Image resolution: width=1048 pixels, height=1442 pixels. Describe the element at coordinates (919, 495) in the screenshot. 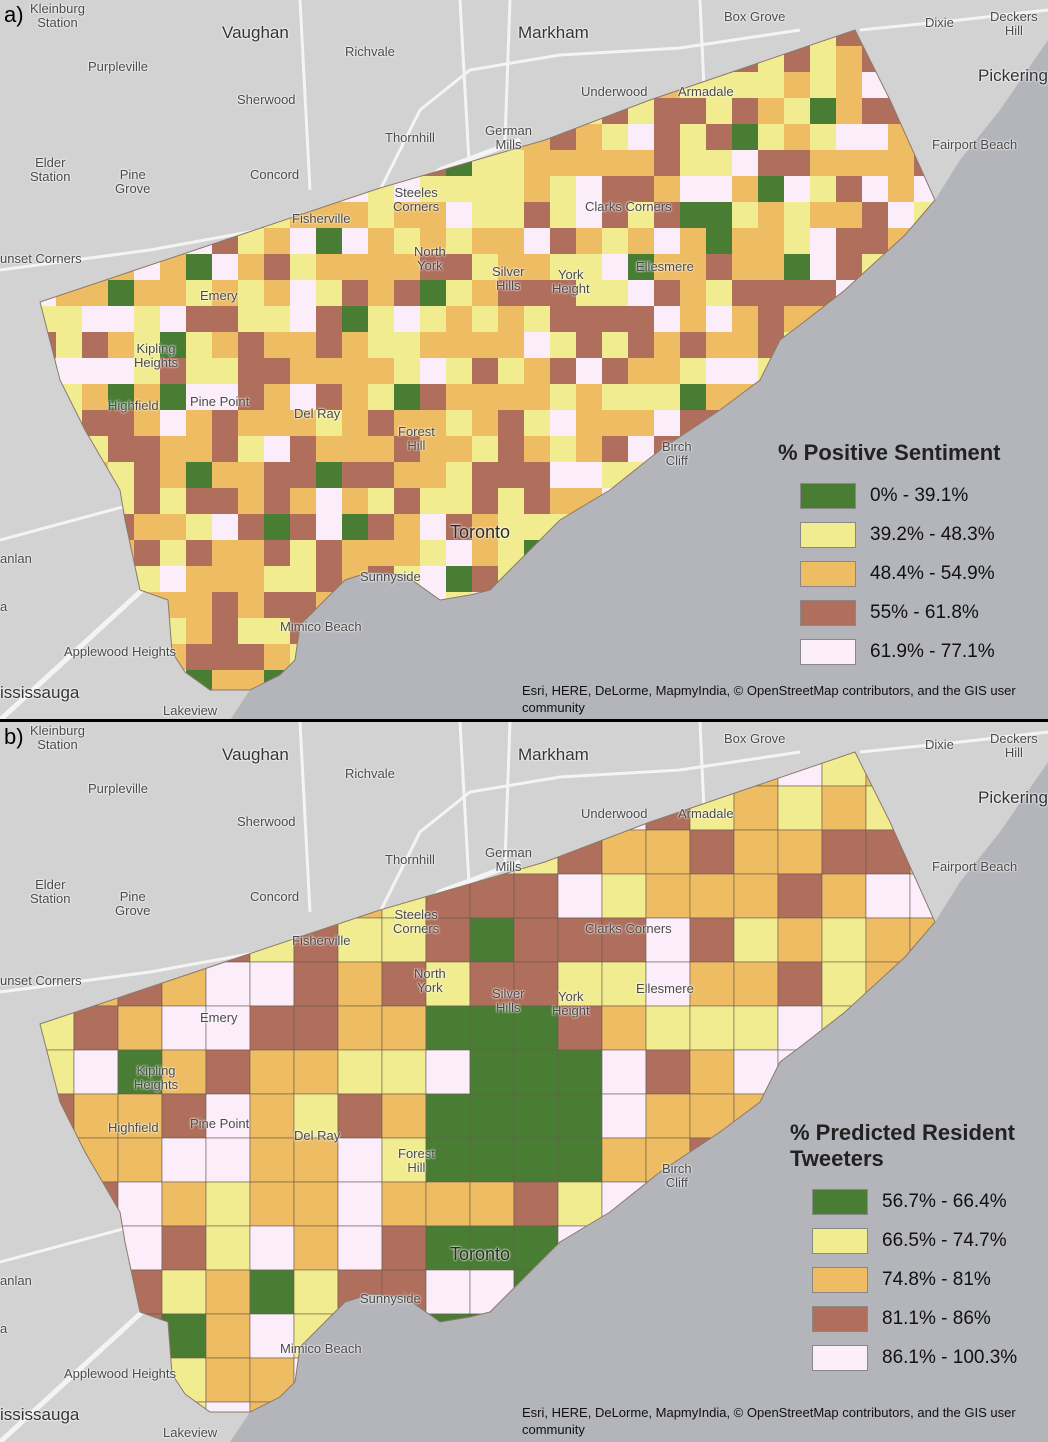

I see `legend-range-label: 0% - 39.1%` at that location.